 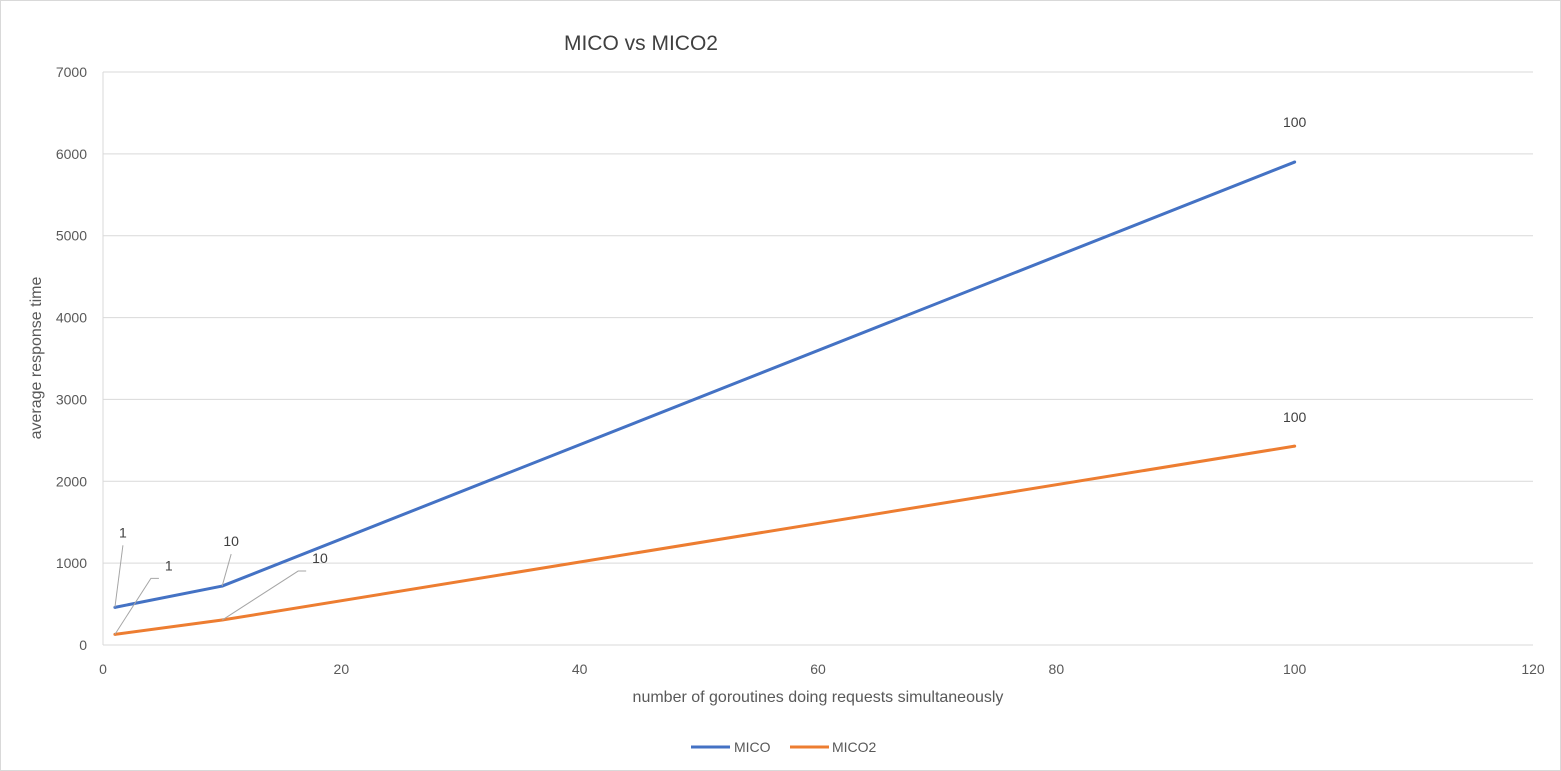 What do you see at coordinates (342, 669) in the screenshot?
I see `x-tick-label: 20` at bounding box center [342, 669].